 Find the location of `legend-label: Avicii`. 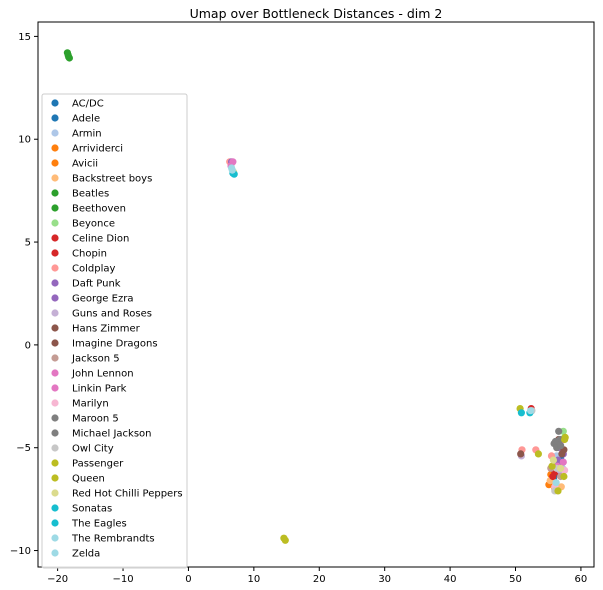

legend-label: Avicii is located at coordinates (85, 164).